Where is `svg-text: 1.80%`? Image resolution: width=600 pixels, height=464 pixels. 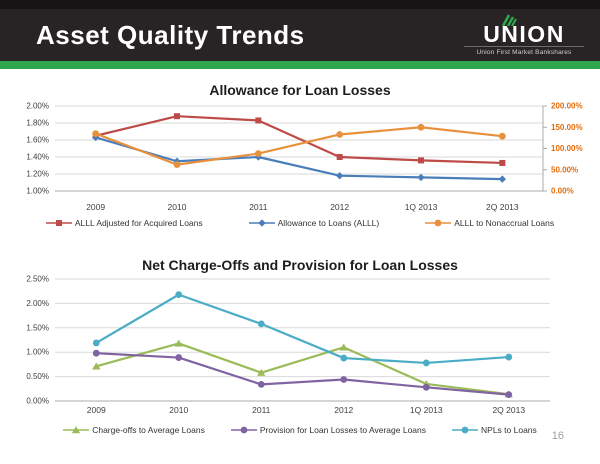
svg-text: 1.80% is located at coordinates (37, 123).